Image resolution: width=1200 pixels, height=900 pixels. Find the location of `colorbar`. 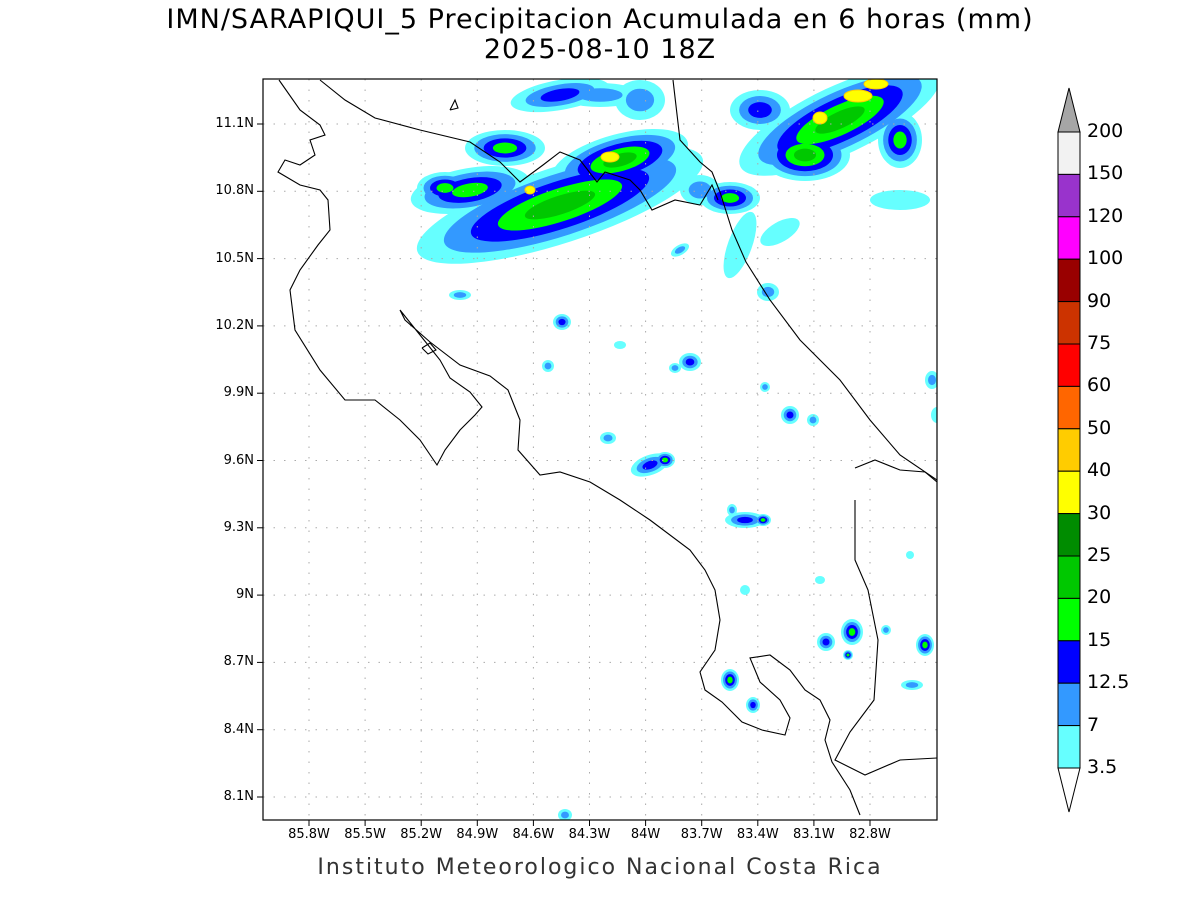

colorbar is located at coordinates (1069, 450).